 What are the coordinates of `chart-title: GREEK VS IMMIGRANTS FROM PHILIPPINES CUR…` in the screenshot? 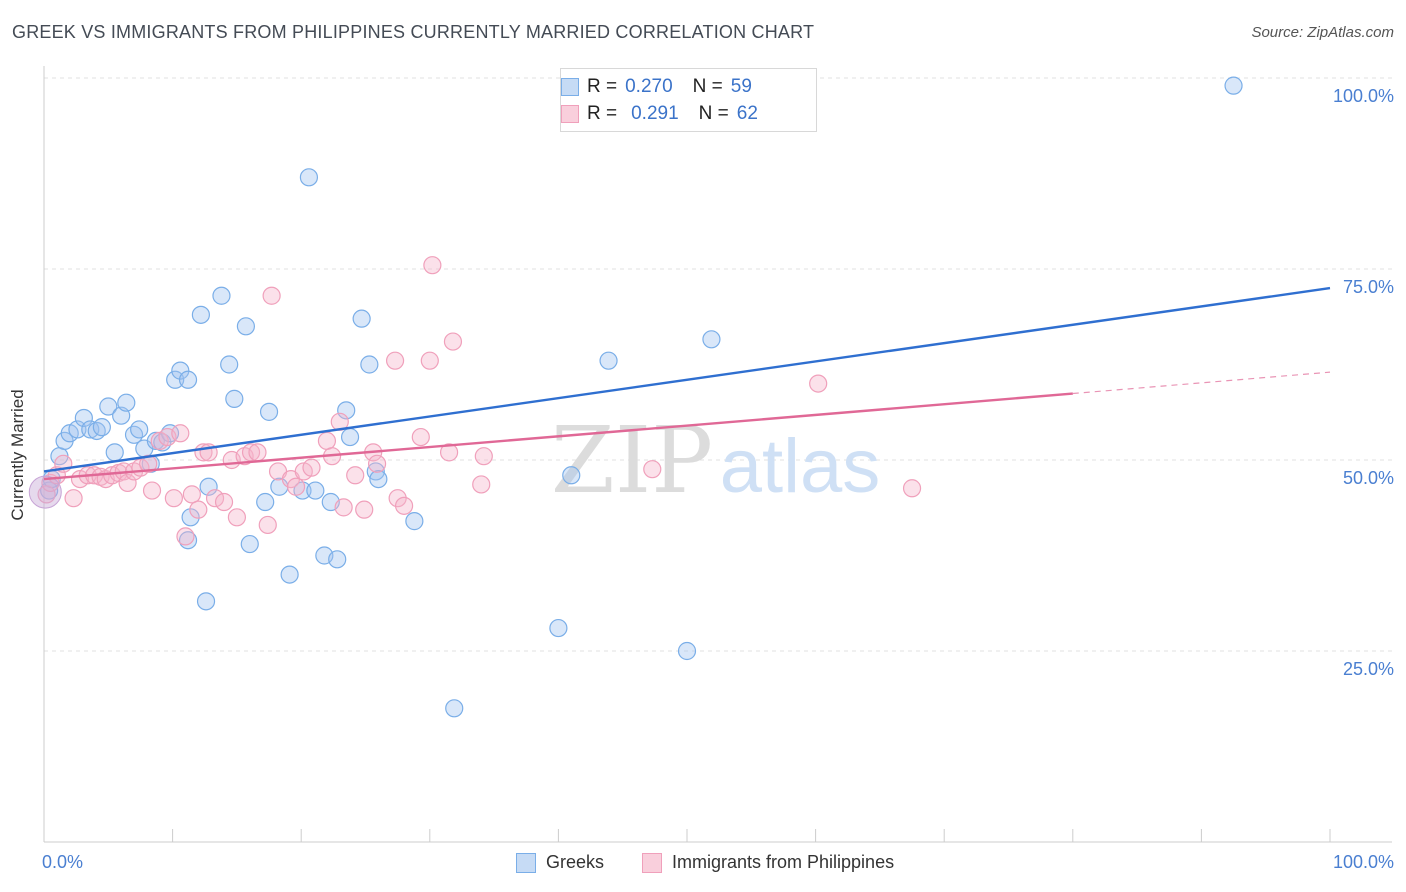 It's located at (413, 32).